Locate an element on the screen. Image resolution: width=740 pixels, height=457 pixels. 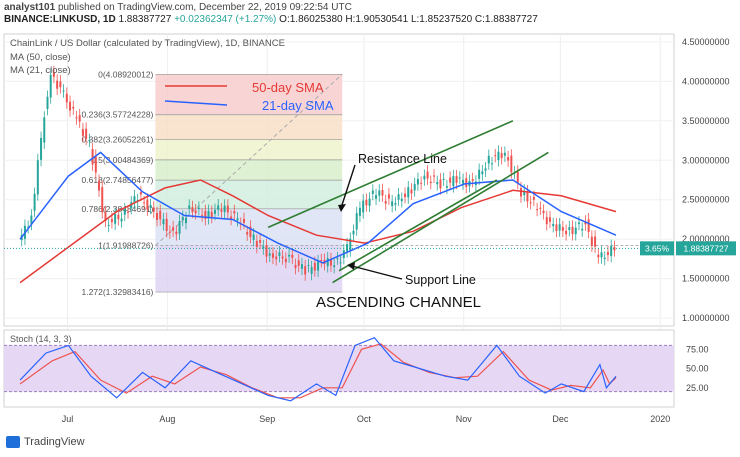
last-price: 1.88387727 is located at coordinates (145, 19).